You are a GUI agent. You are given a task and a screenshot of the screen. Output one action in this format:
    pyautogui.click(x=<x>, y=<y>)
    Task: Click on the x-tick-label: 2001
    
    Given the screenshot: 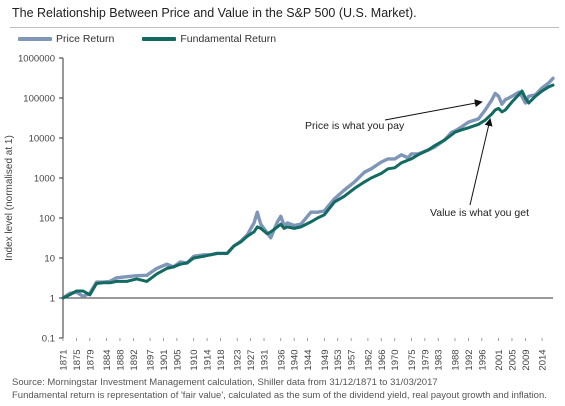 What is the action you would take?
    pyautogui.click(x=499, y=359)
    